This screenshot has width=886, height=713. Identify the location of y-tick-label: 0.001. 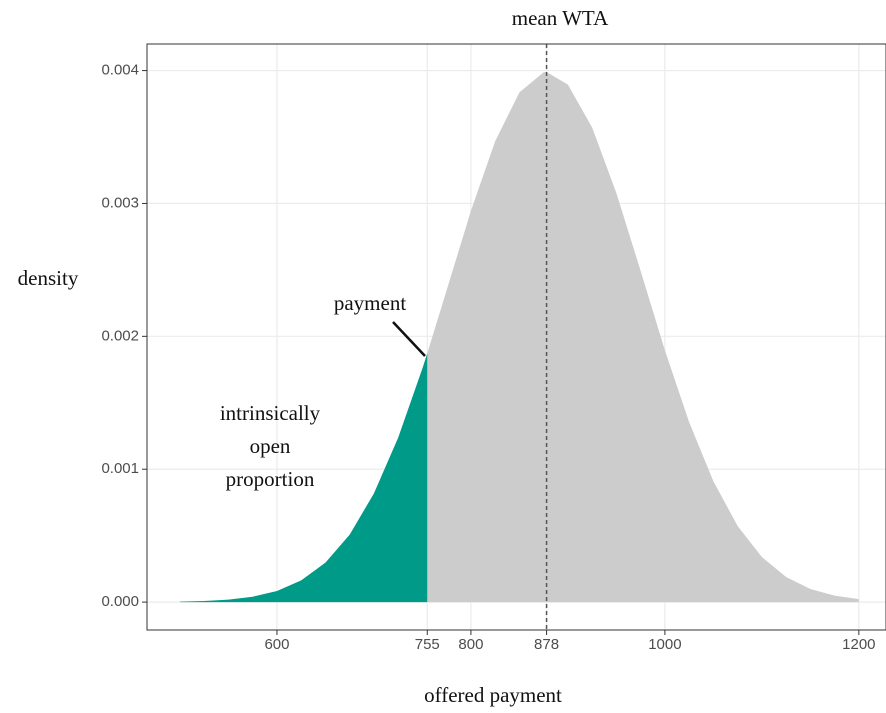
(120, 468).